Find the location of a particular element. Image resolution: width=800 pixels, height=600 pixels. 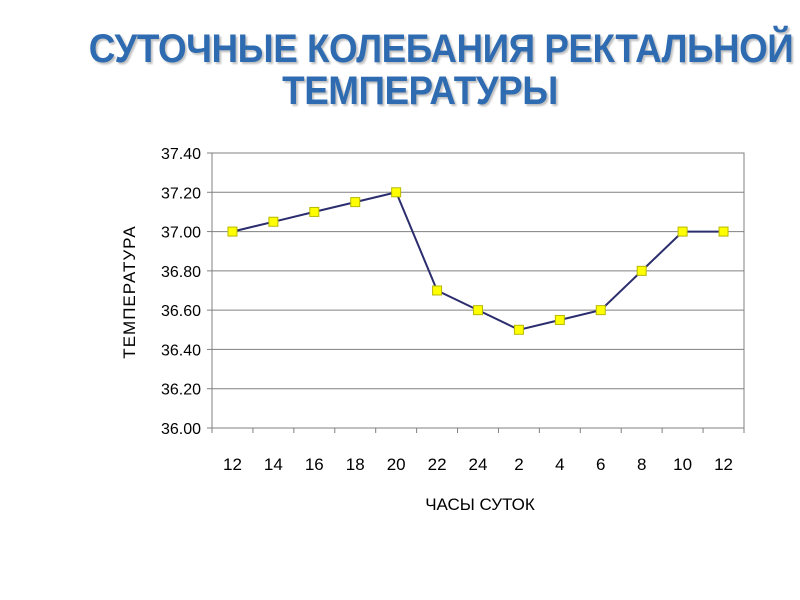

x-tick-label: 22 is located at coordinates (437, 464).